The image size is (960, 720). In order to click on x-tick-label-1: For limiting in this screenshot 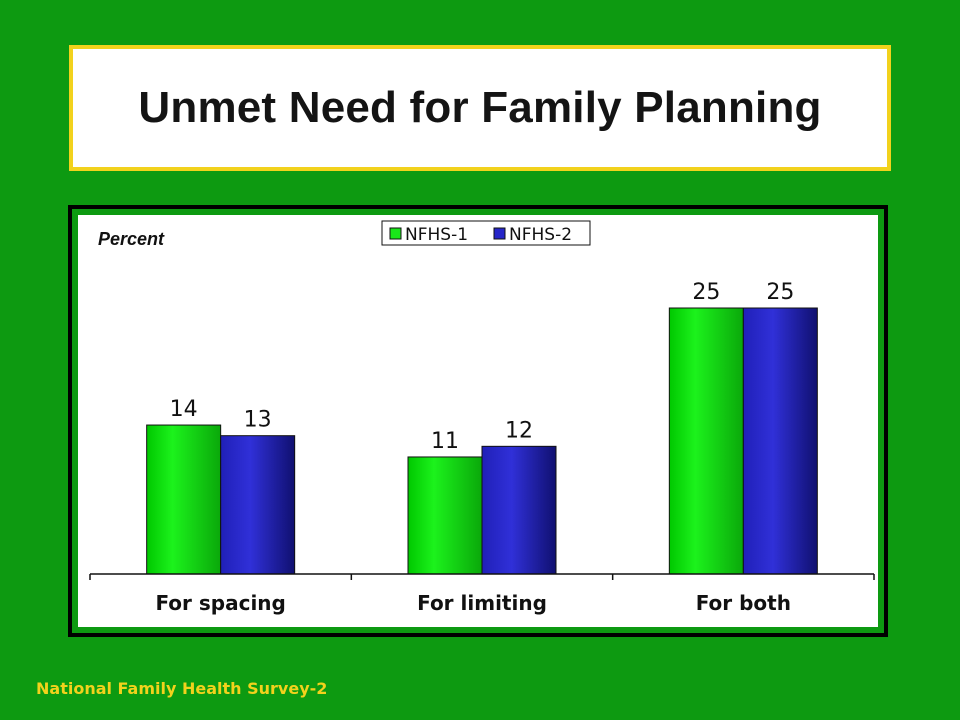, I will do `click(482, 603)`.